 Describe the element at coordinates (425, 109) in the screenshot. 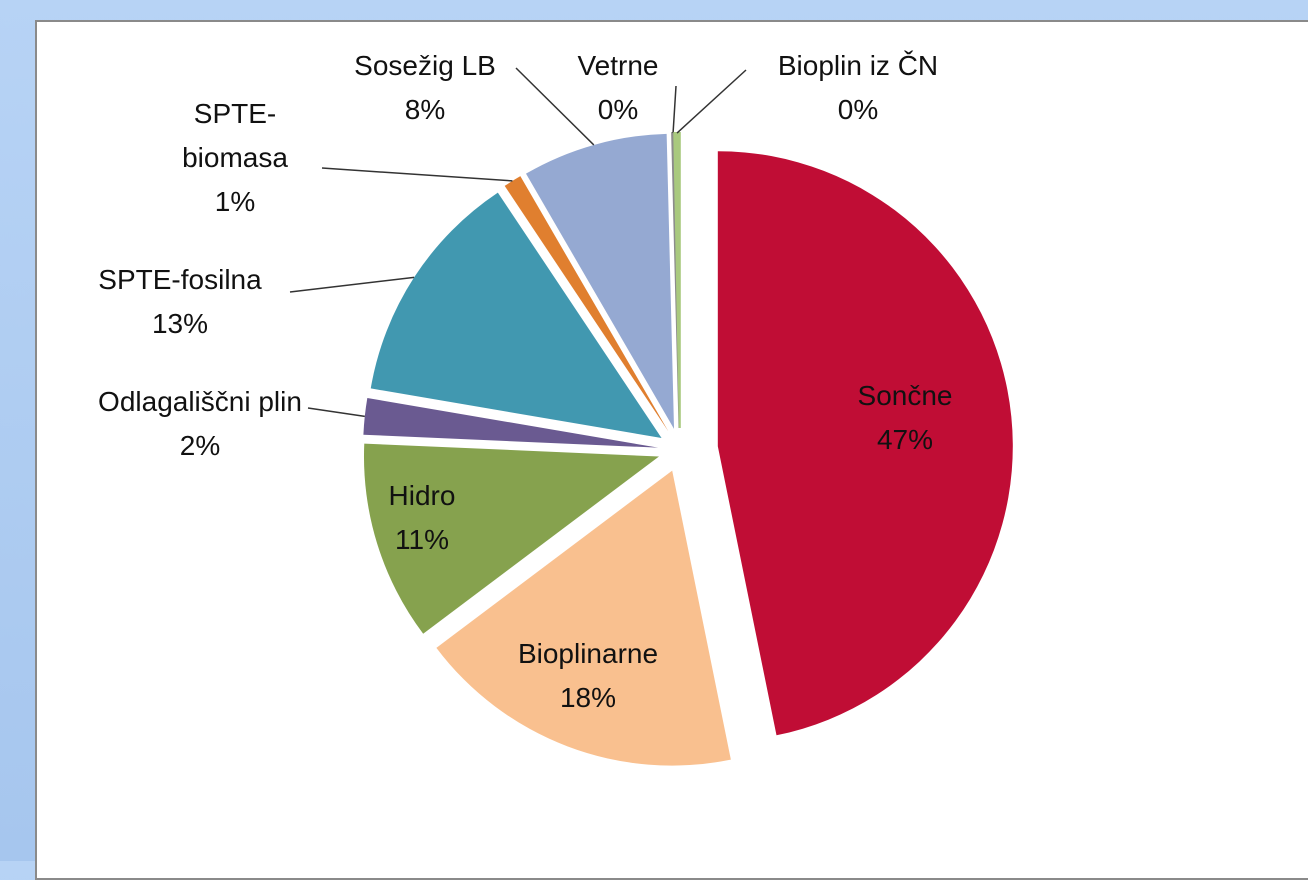

I see `value-label: 8%` at that location.